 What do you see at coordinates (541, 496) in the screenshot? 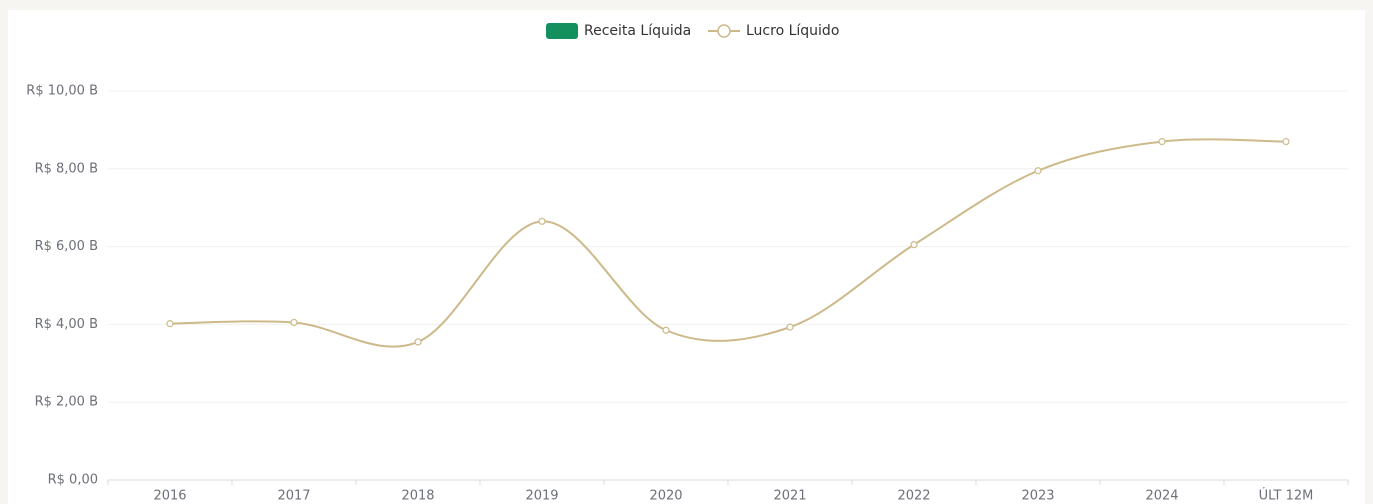
I see `x-tick-label: 2019` at bounding box center [541, 496].